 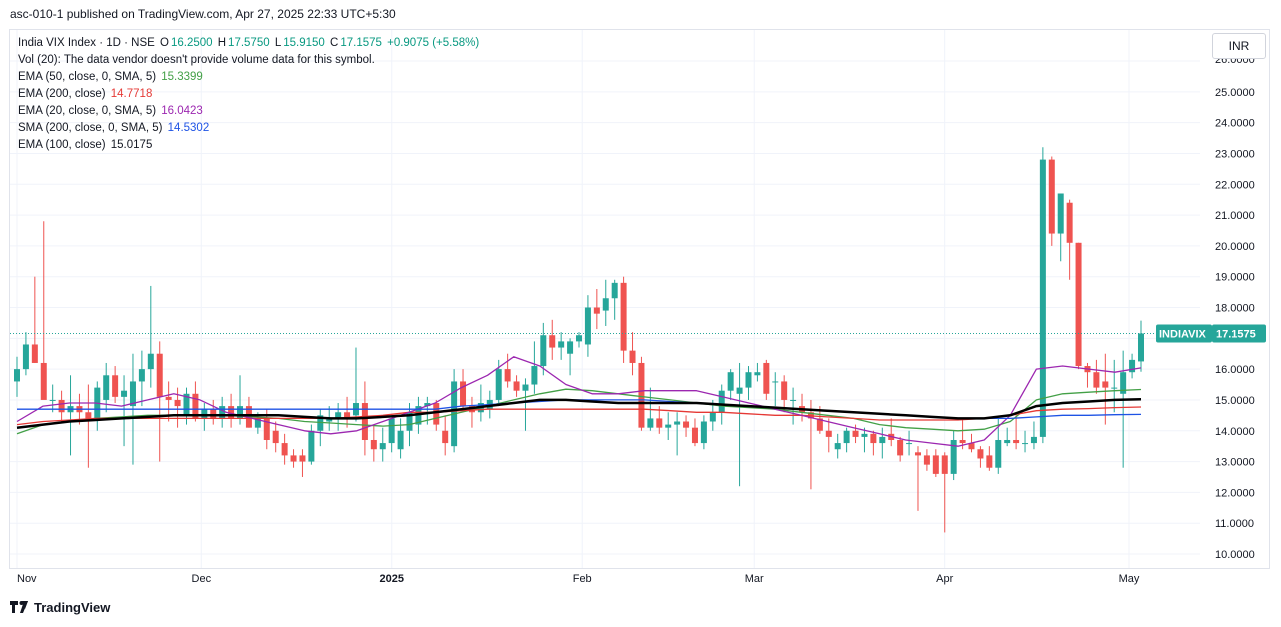 I want to click on indicator-legend-row: EMA (200, close) 14.7718, so click(x=86, y=94).